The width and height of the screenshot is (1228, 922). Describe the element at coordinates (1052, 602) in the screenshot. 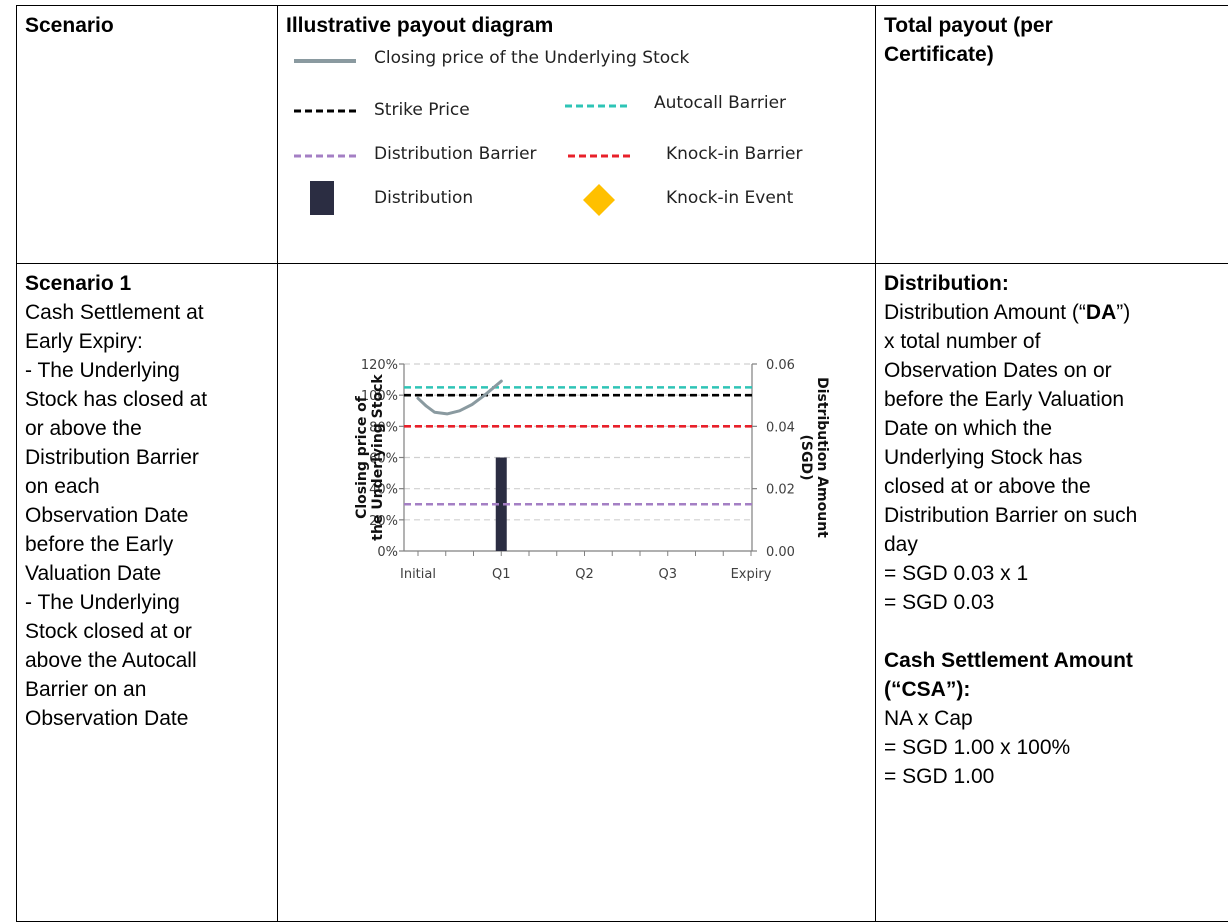

I see `distribution-line: = SGD 0.03` at that location.